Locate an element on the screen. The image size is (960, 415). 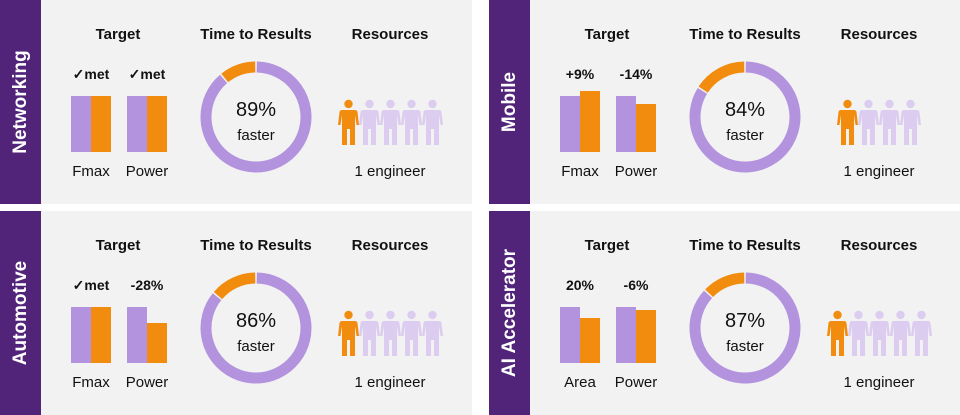
category-sidebar: Mobile is located at coordinates (509, 102).